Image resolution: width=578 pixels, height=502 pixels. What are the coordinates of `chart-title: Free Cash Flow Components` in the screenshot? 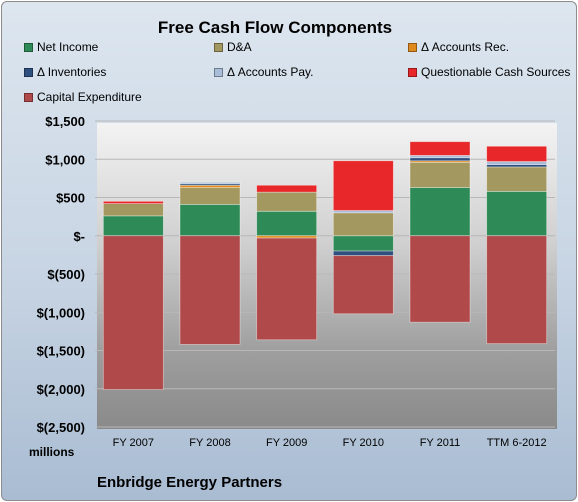 It's located at (275, 27).